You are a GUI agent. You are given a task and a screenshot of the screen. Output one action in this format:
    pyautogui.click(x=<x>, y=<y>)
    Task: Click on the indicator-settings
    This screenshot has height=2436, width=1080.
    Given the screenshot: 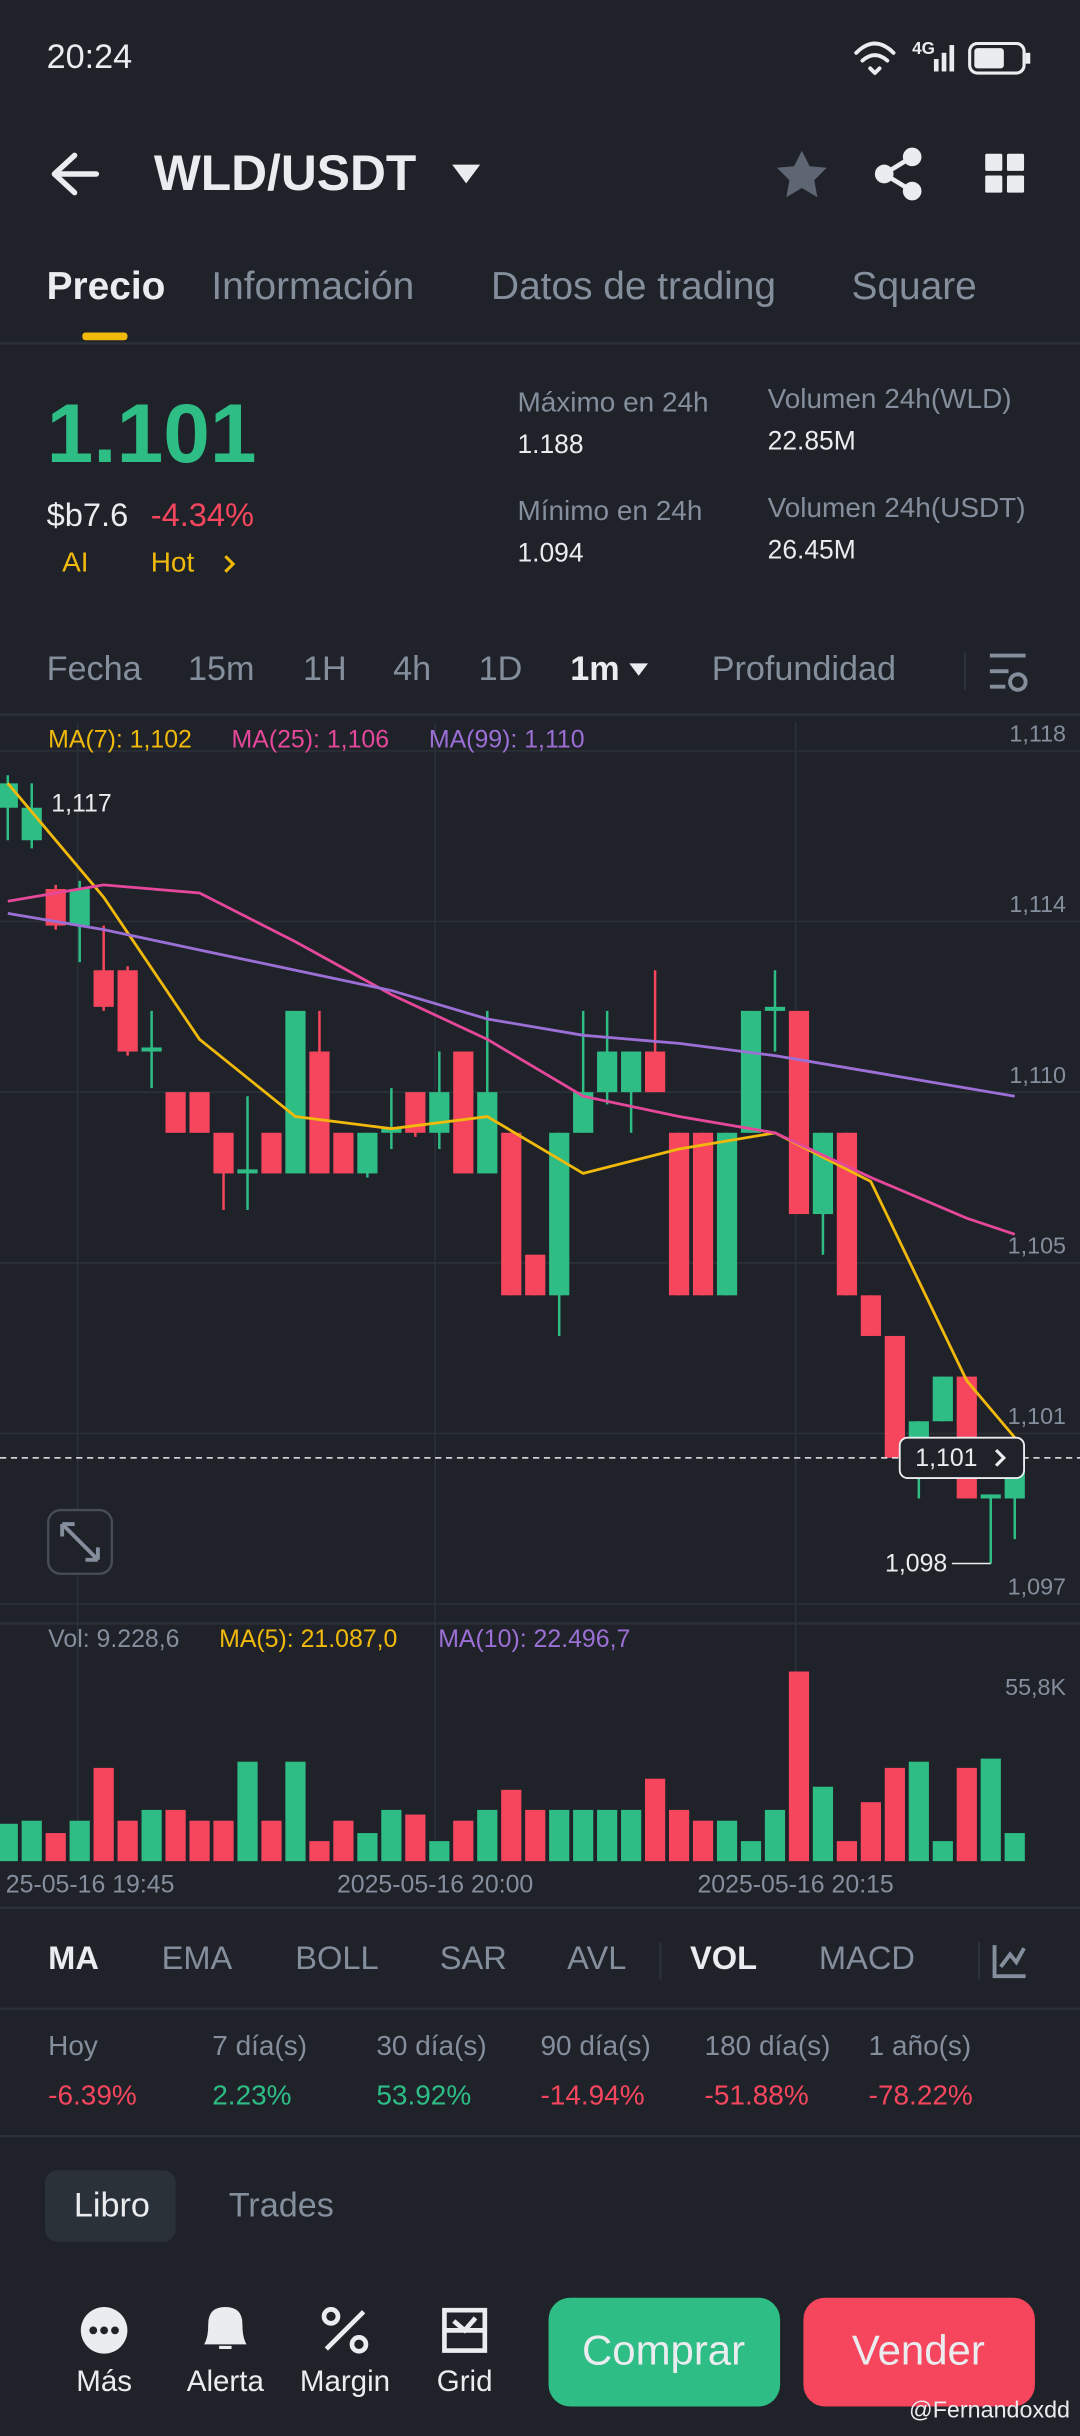 What is the action you would take?
    pyautogui.click(x=1009, y=1962)
    